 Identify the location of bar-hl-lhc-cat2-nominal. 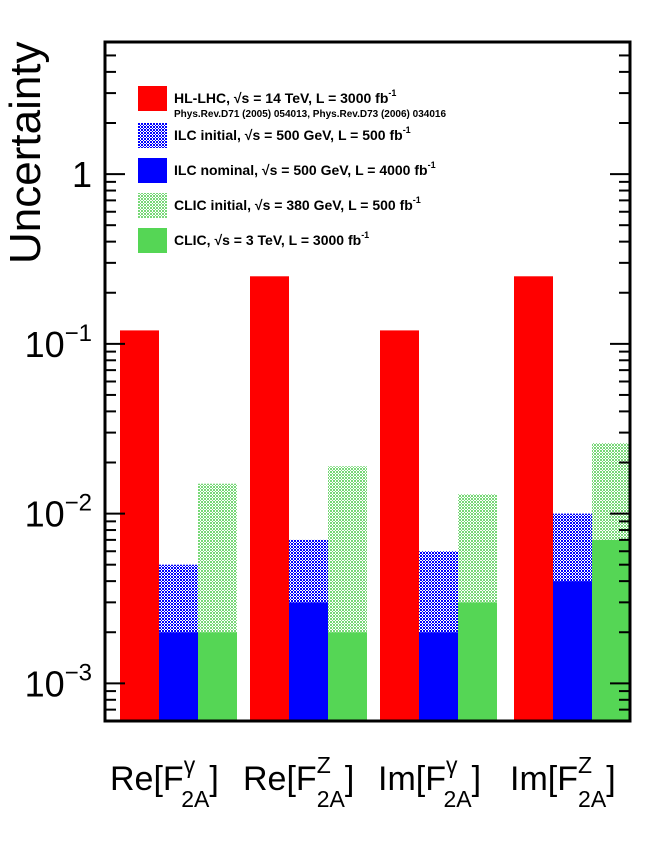
(399, 525).